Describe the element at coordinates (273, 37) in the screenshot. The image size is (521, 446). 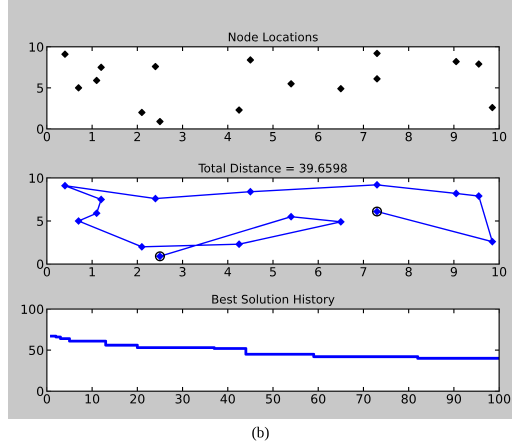
I see `chart-title: Node Locations` at that location.